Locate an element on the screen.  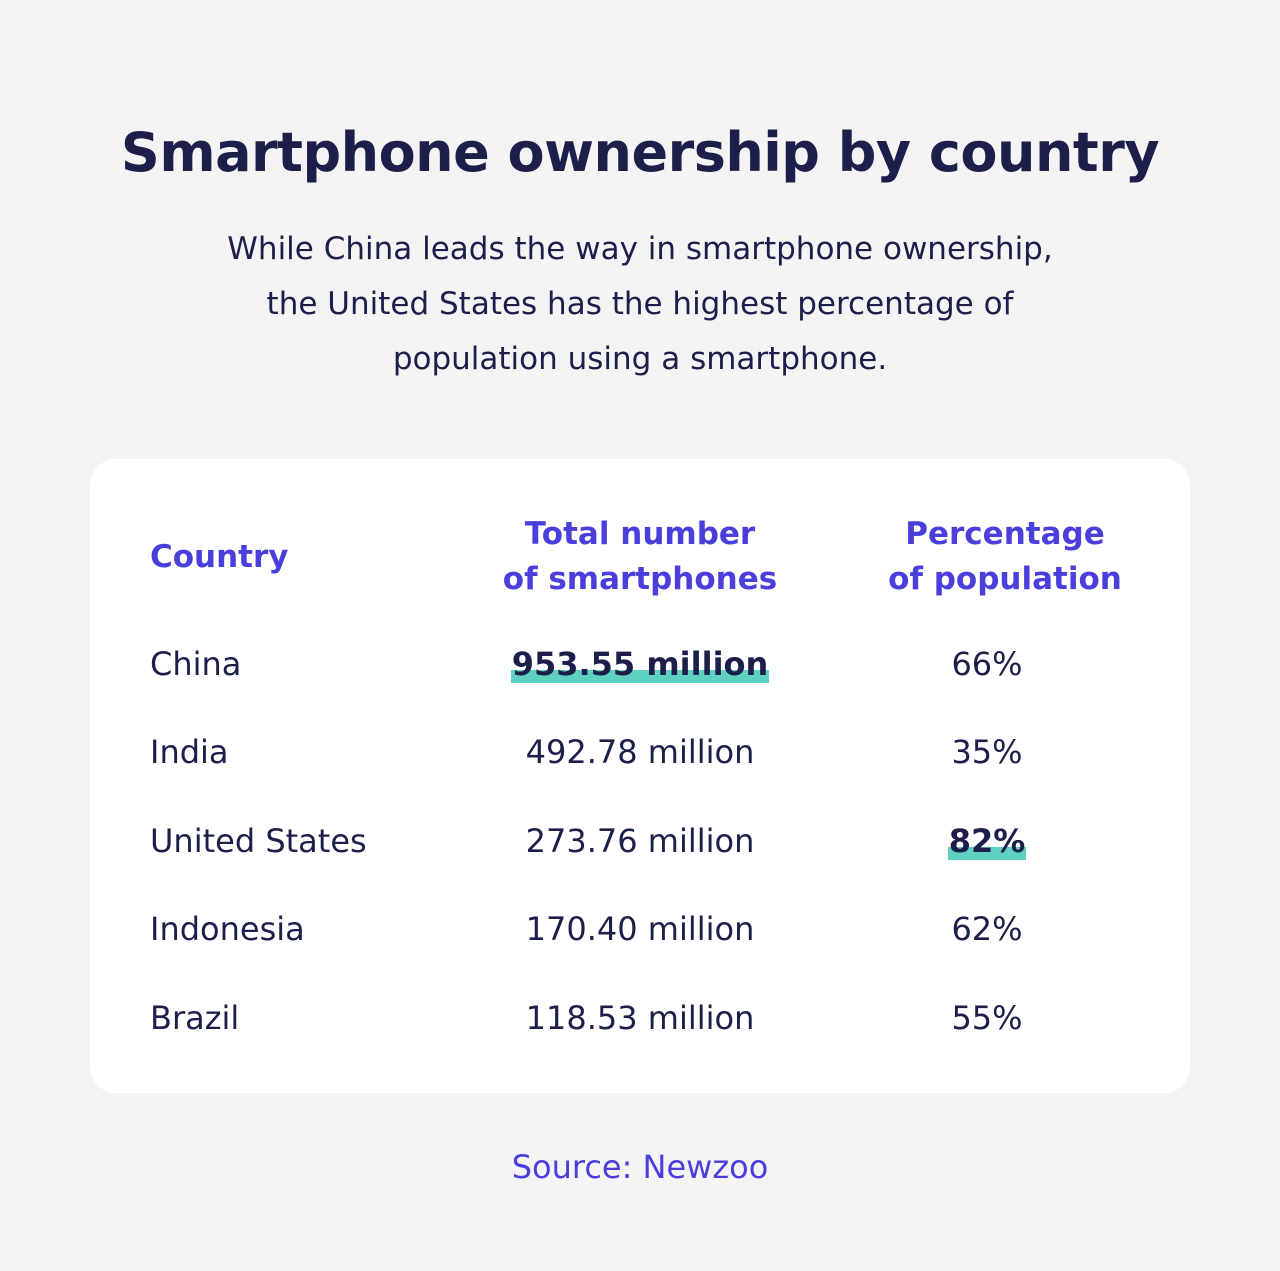
table-row: Brazil 118.53 million 55% is located at coordinates (640, 1018).